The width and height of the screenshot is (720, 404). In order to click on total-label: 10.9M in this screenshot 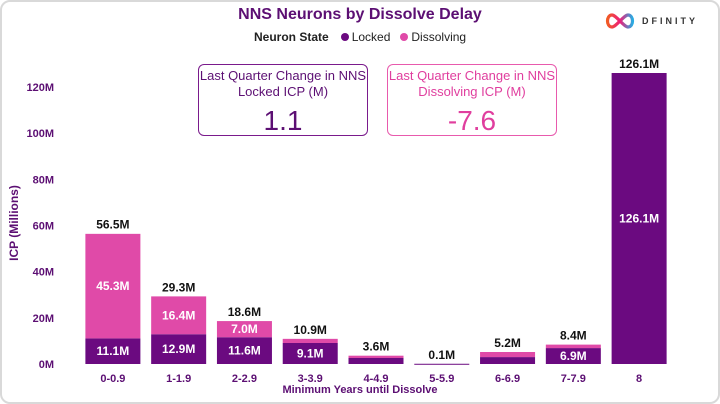, I will do `click(310, 330)`.